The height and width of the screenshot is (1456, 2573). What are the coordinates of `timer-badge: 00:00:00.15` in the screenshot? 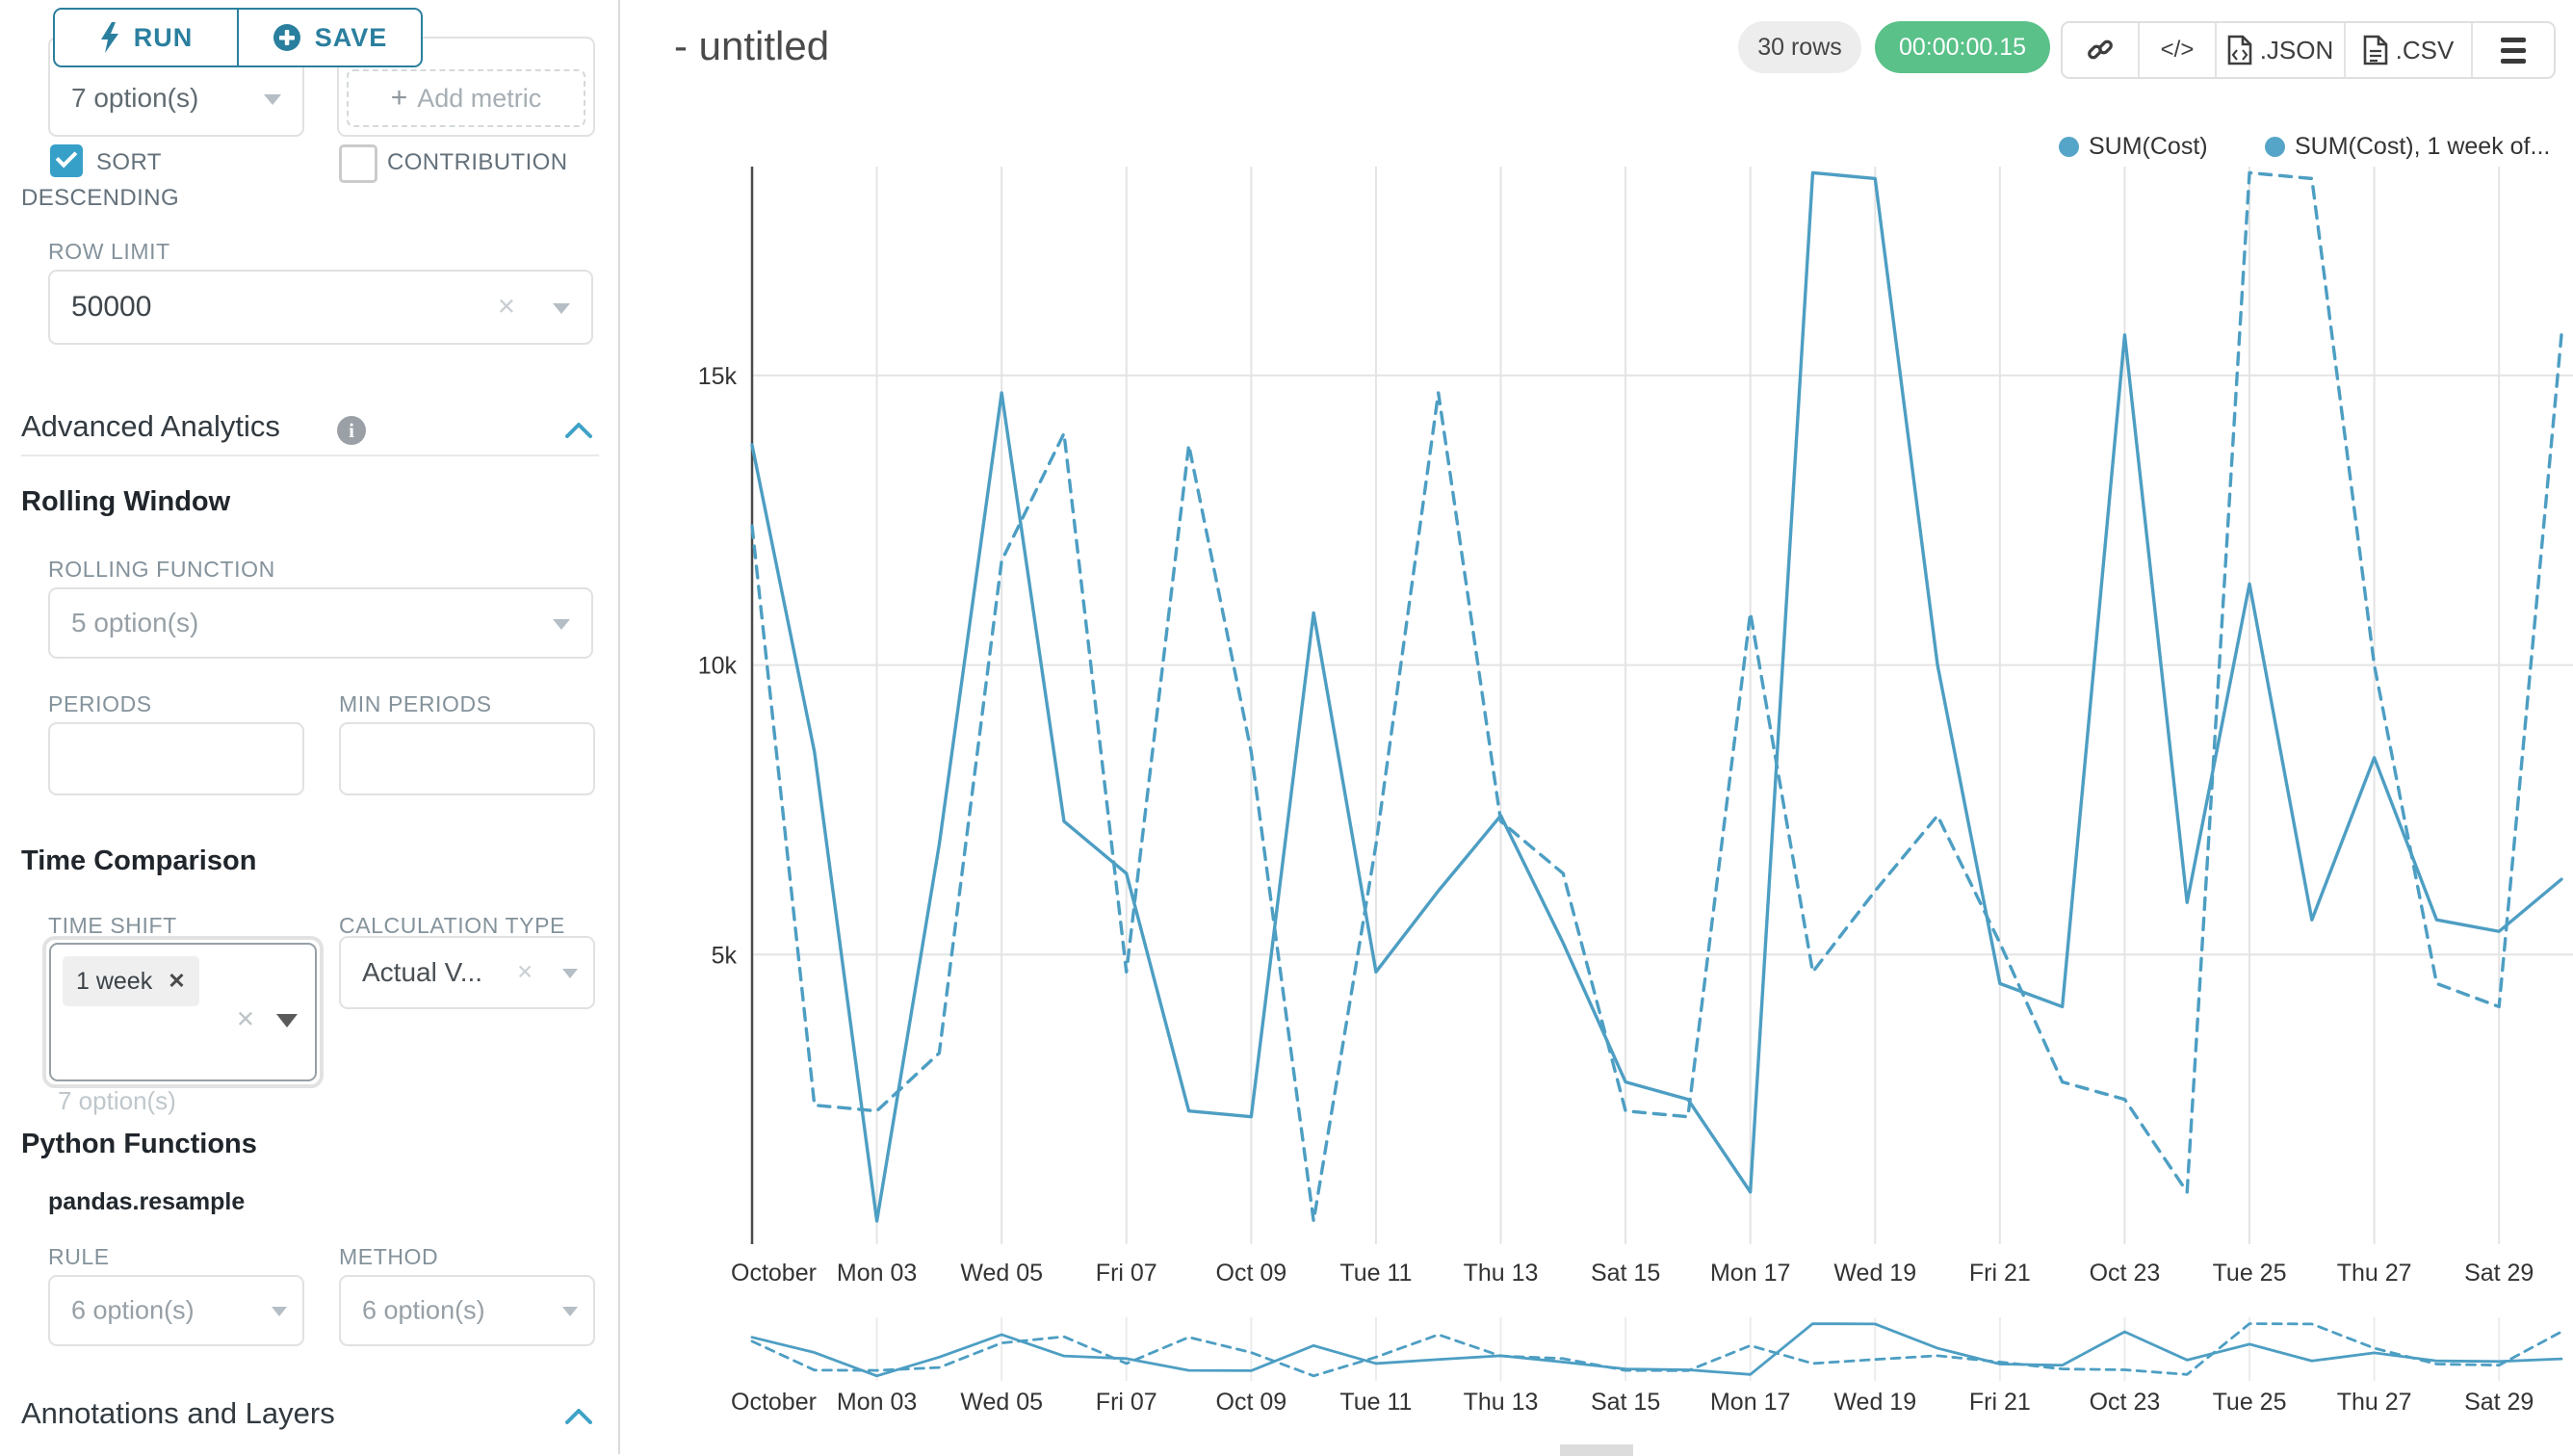 It's located at (1962, 47).